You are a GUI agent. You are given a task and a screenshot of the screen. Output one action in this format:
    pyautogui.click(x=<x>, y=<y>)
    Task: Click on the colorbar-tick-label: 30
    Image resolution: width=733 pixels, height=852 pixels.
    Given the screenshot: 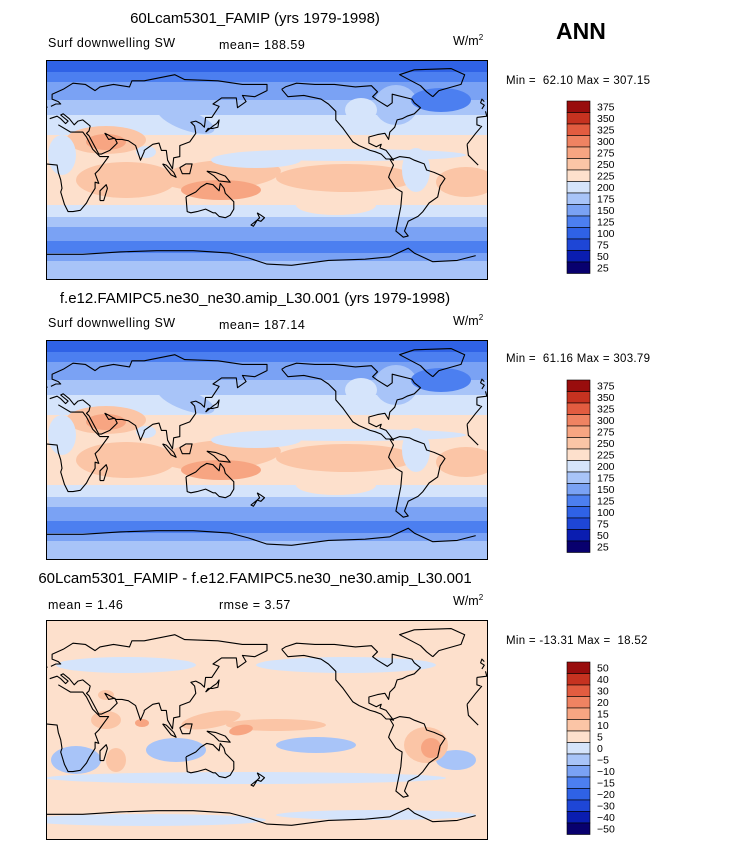 What is the action you would take?
    pyautogui.click(x=603, y=692)
    